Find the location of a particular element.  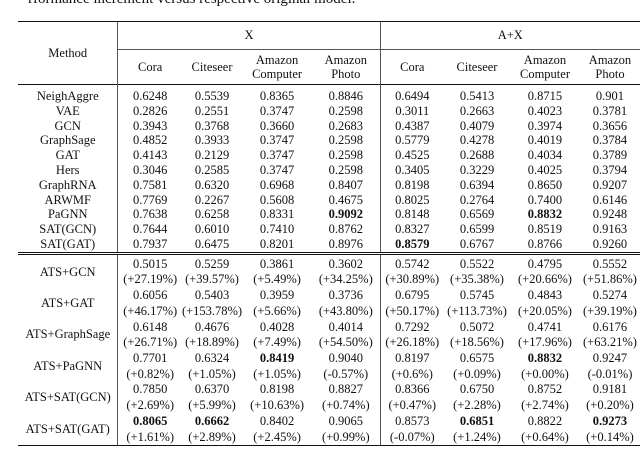

value: 0.5413 is located at coordinates (477, 96).